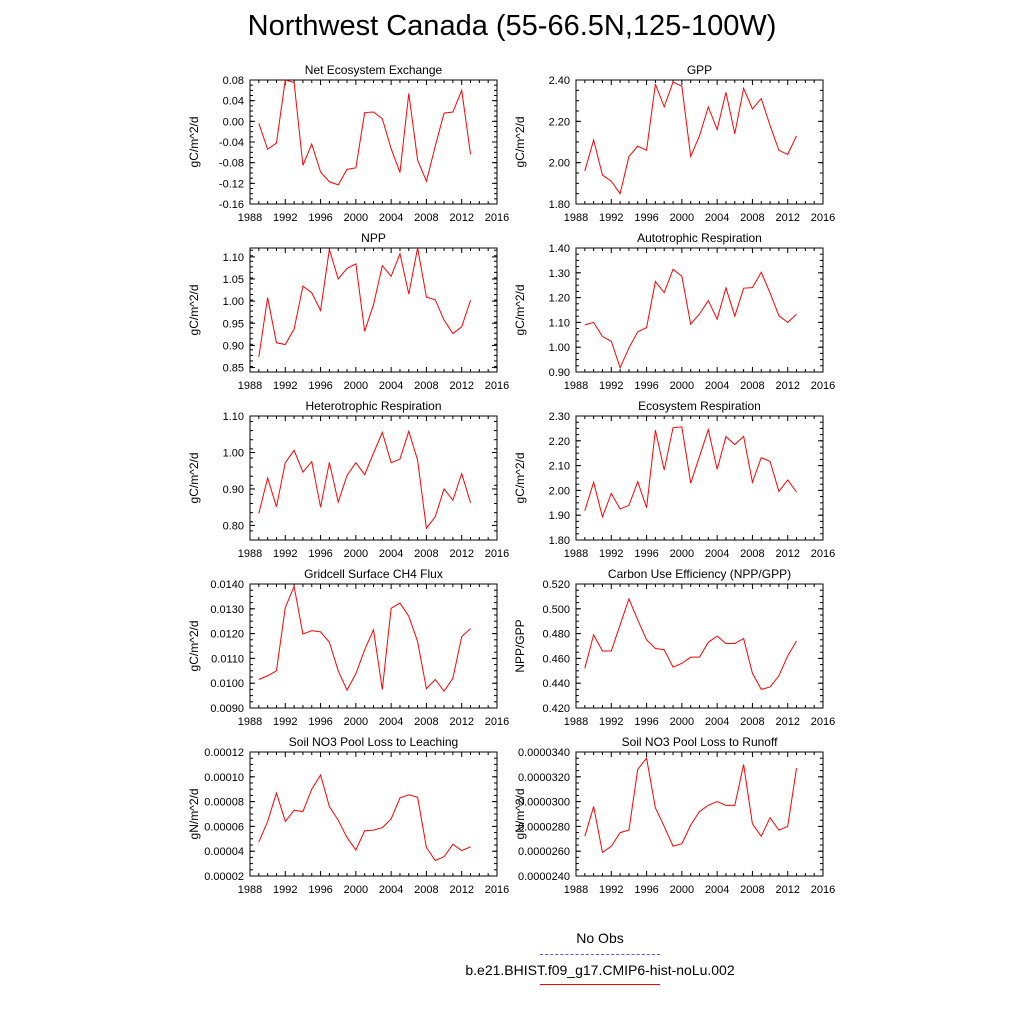  Describe the element at coordinates (559, 442) in the screenshot. I see `y-tick-label: 2.20` at that location.